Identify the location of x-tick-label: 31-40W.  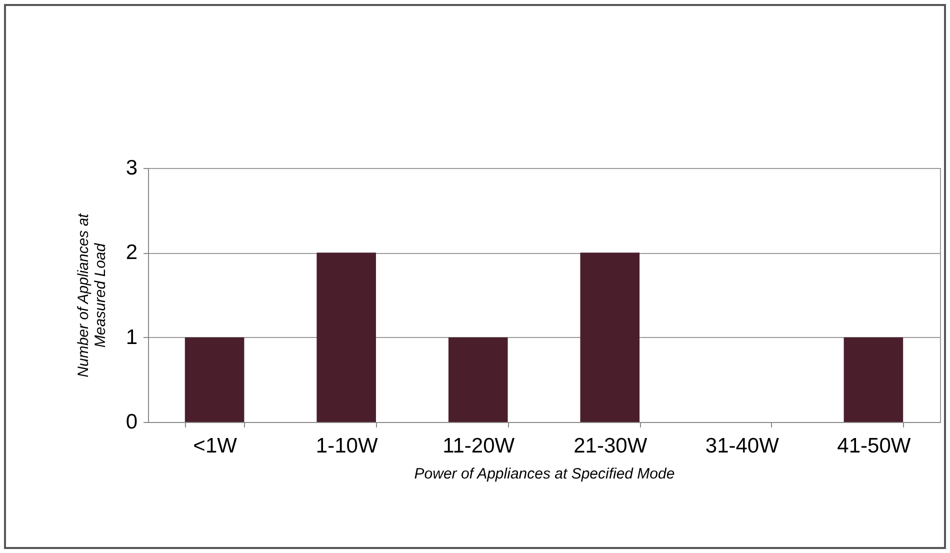
(742, 446).